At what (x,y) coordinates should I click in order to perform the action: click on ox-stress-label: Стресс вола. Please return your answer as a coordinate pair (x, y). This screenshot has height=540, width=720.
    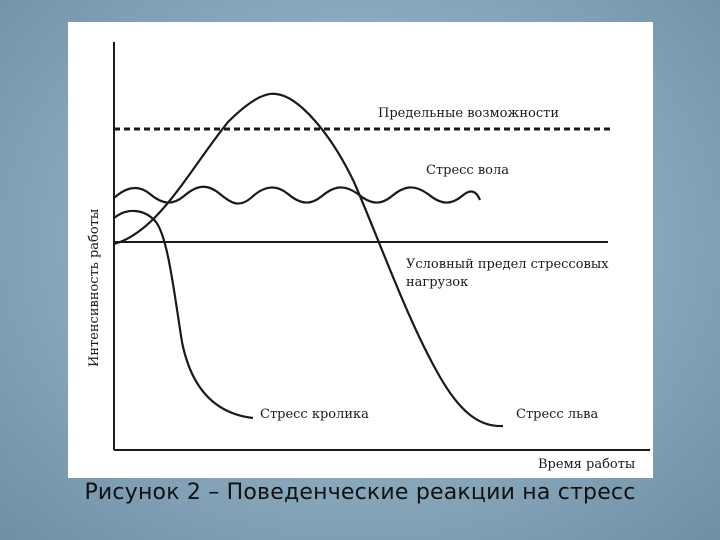
    Looking at the image, I should click on (467, 170).